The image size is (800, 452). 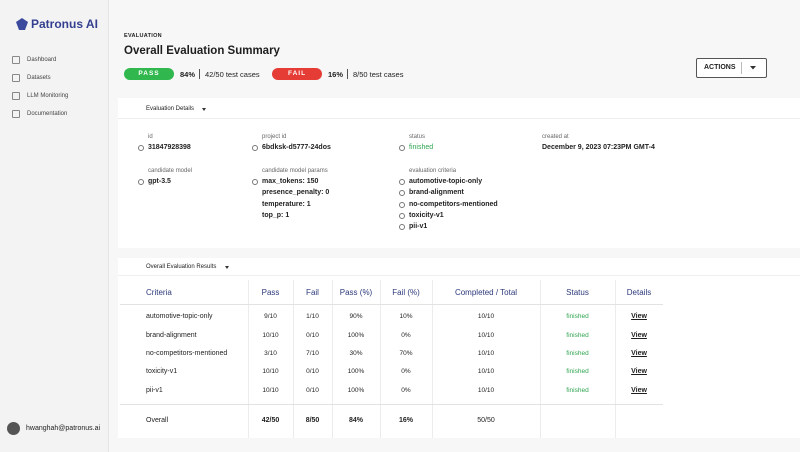 I want to click on nav-item: Documentation, so click(x=47, y=114).